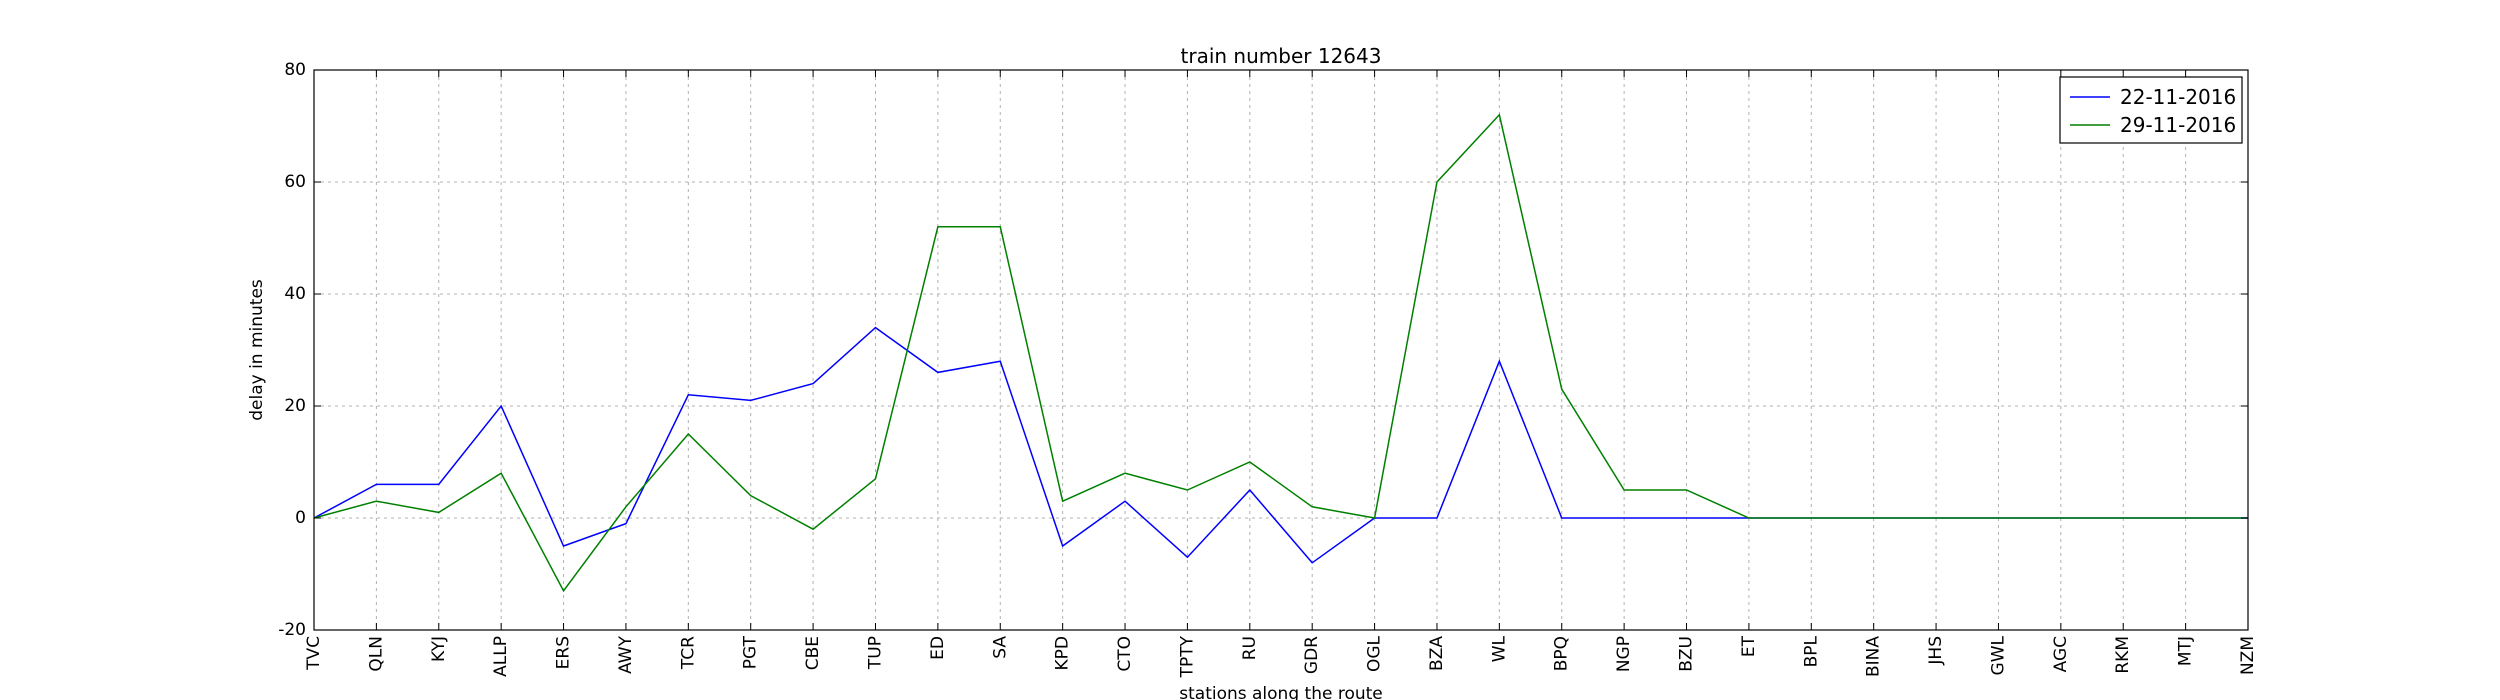 The height and width of the screenshot is (700, 2500). I want to click on y-tick-label: 60, so click(295, 182).